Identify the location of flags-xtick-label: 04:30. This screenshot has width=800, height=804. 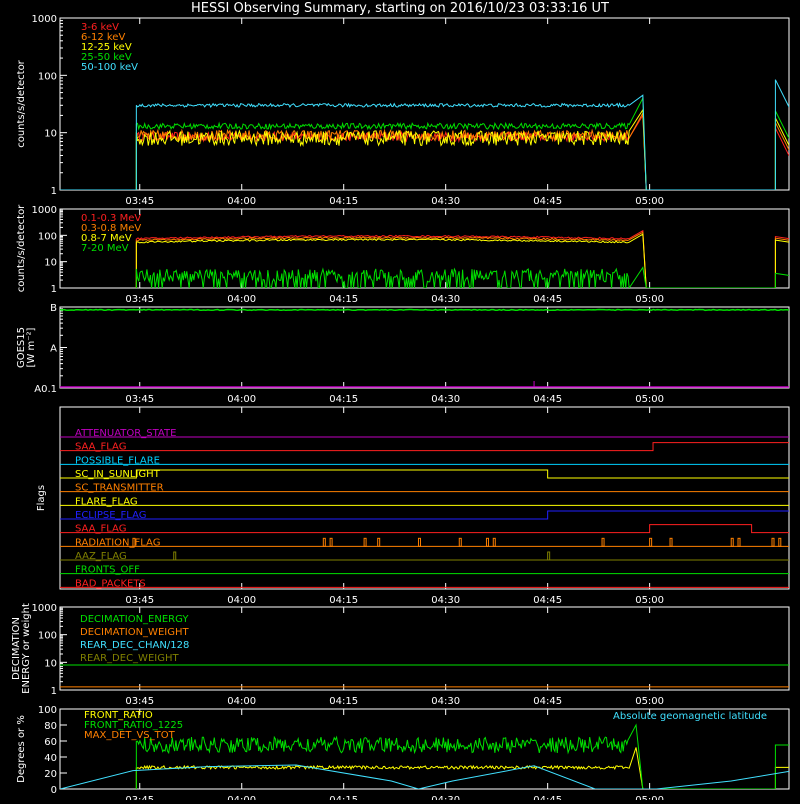
(445, 600).